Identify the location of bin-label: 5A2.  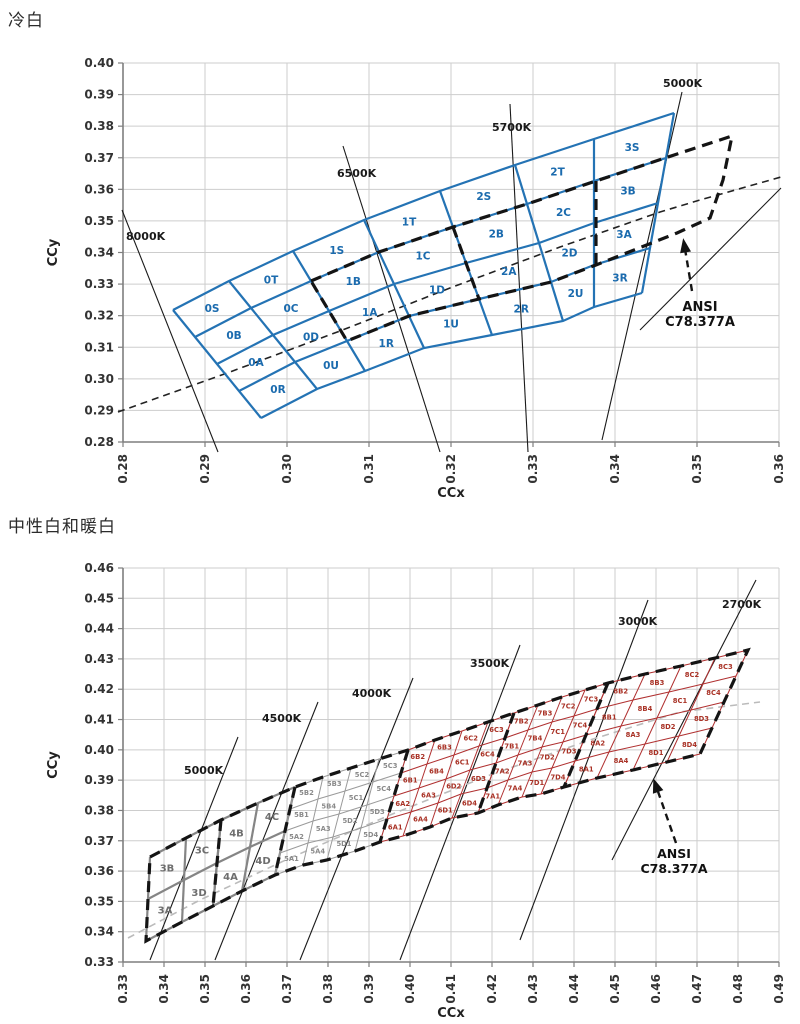
(296, 837).